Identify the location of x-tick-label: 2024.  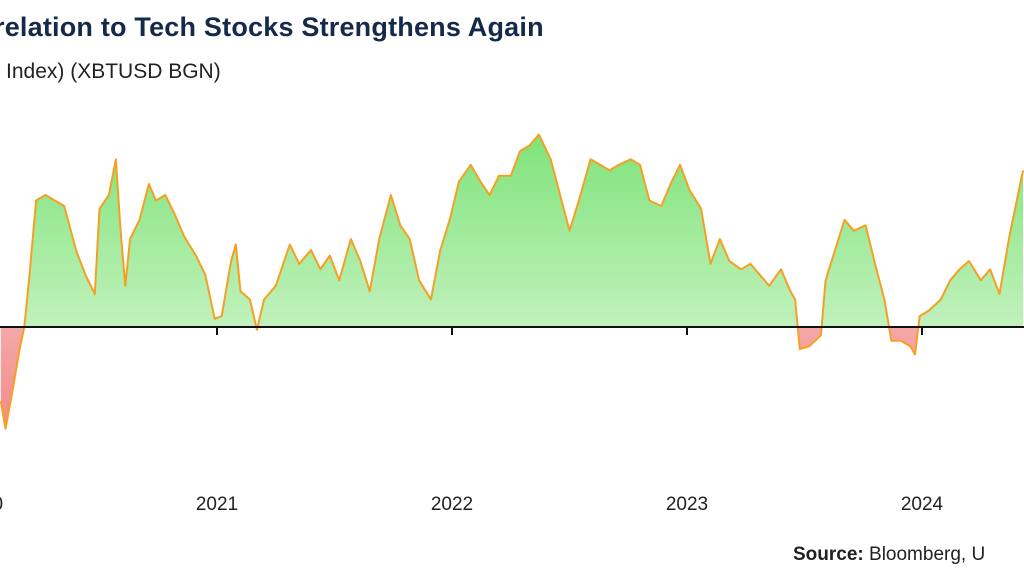
(922, 504).